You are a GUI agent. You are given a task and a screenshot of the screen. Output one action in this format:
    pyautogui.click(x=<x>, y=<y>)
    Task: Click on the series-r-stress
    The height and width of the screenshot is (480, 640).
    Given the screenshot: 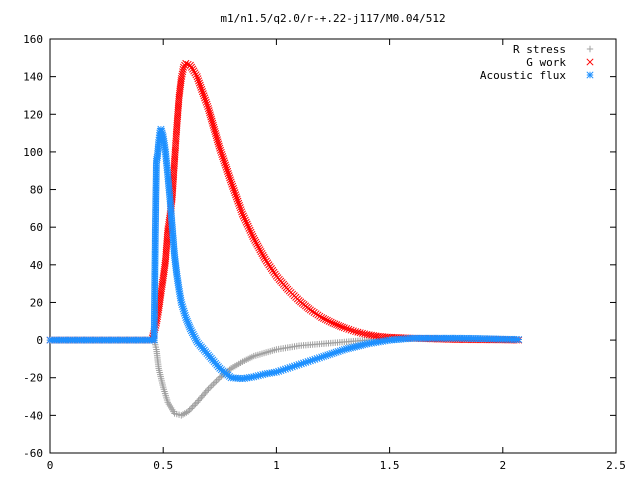 What is the action you would take?
    pyautogui.click(x=284, y=377)
    